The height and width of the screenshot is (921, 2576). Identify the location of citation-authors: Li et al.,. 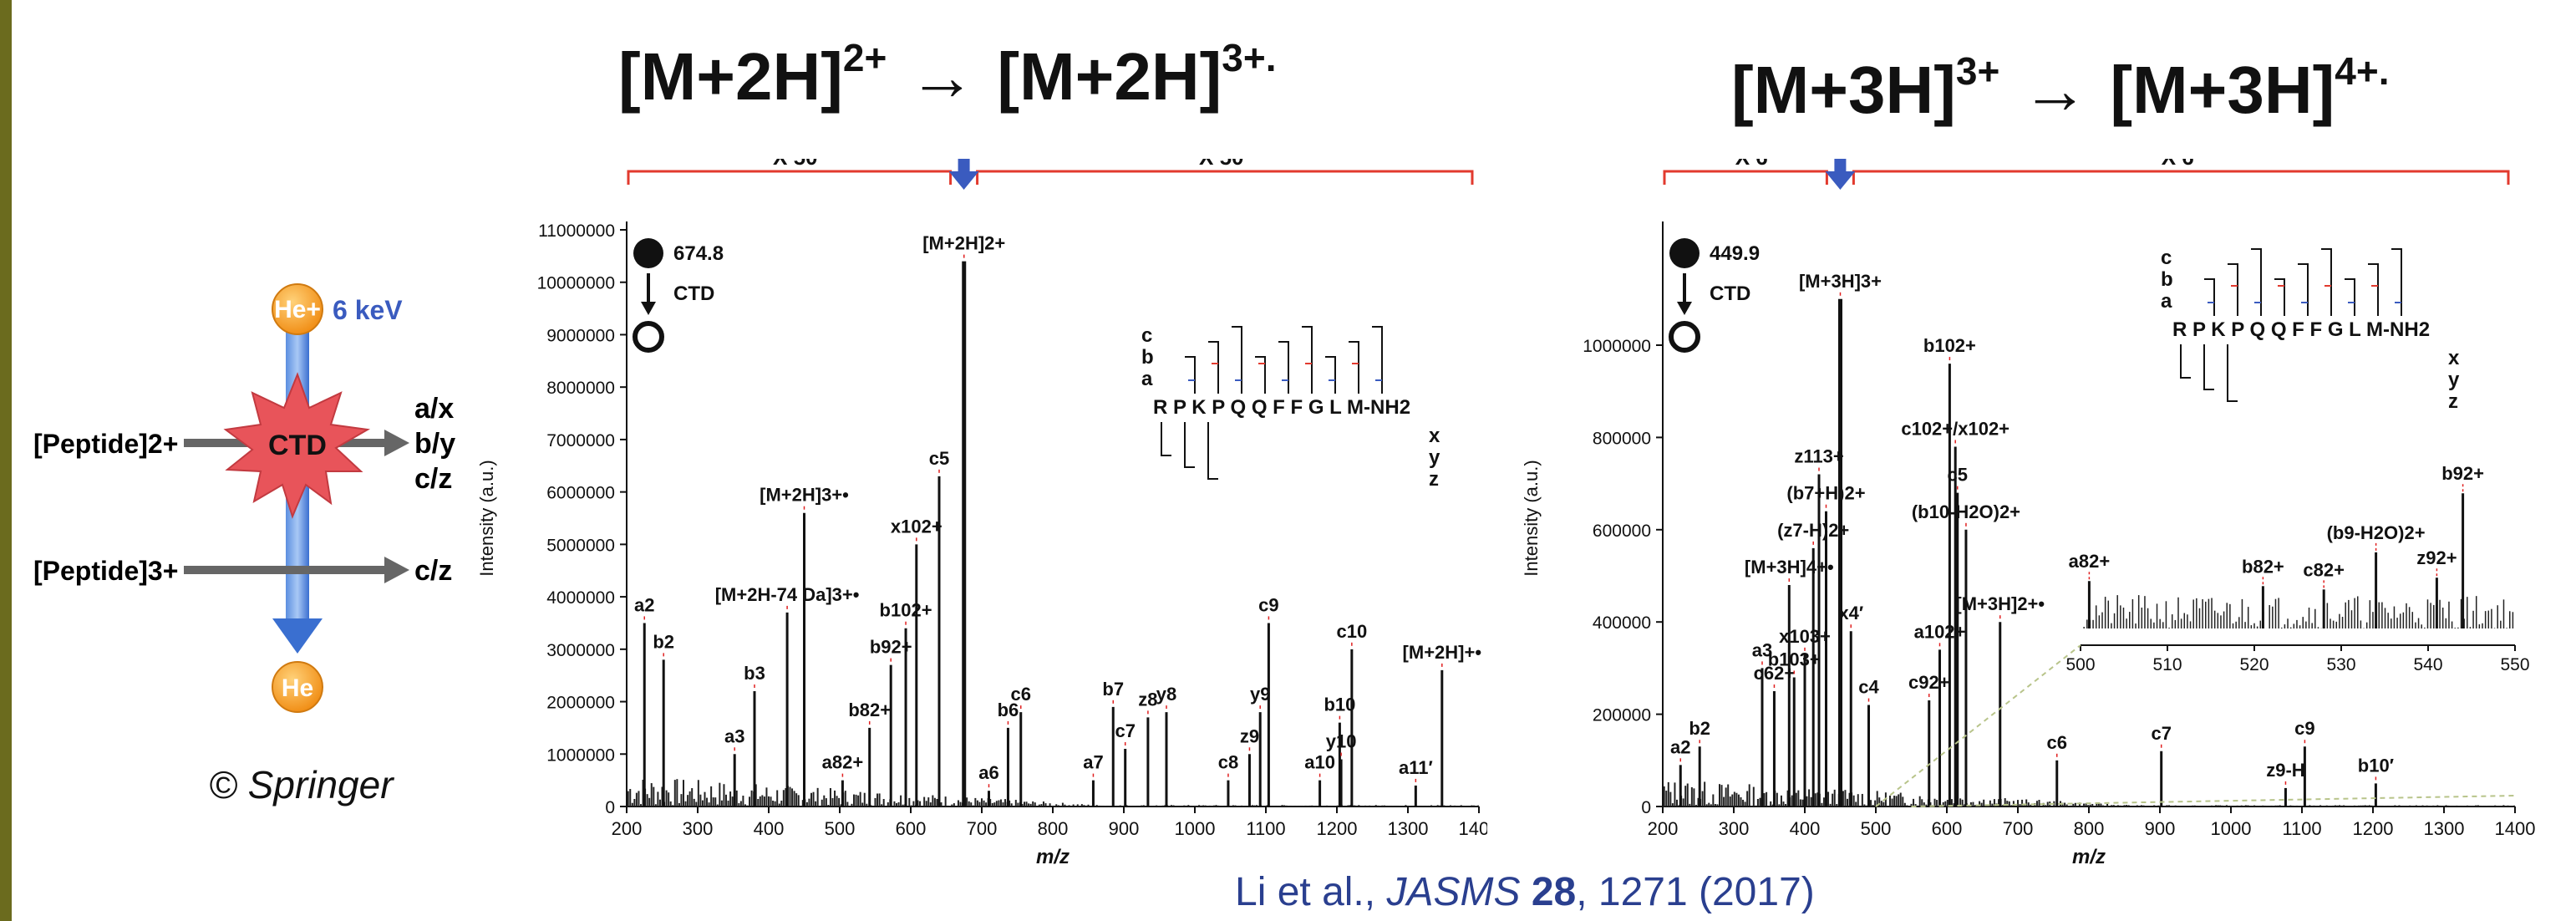
(1311, 892).